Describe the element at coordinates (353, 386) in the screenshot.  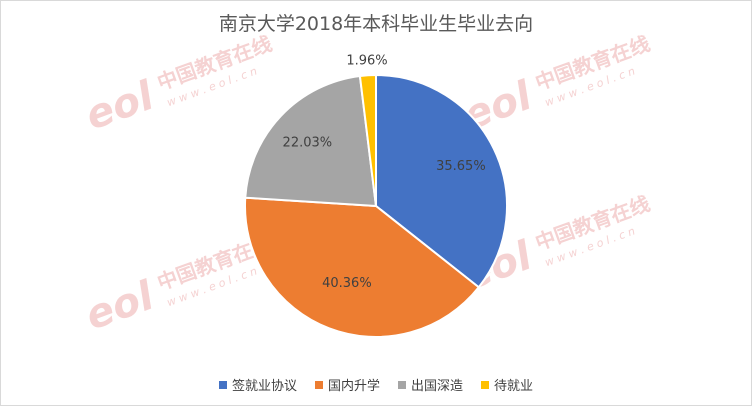
I see `legend-label: 国内升学` at that location.